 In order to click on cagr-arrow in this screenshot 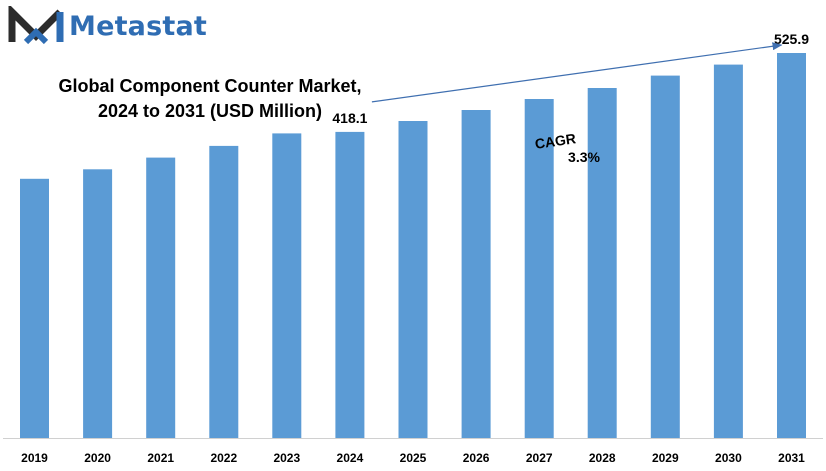, I will do `click(577, 72)`.